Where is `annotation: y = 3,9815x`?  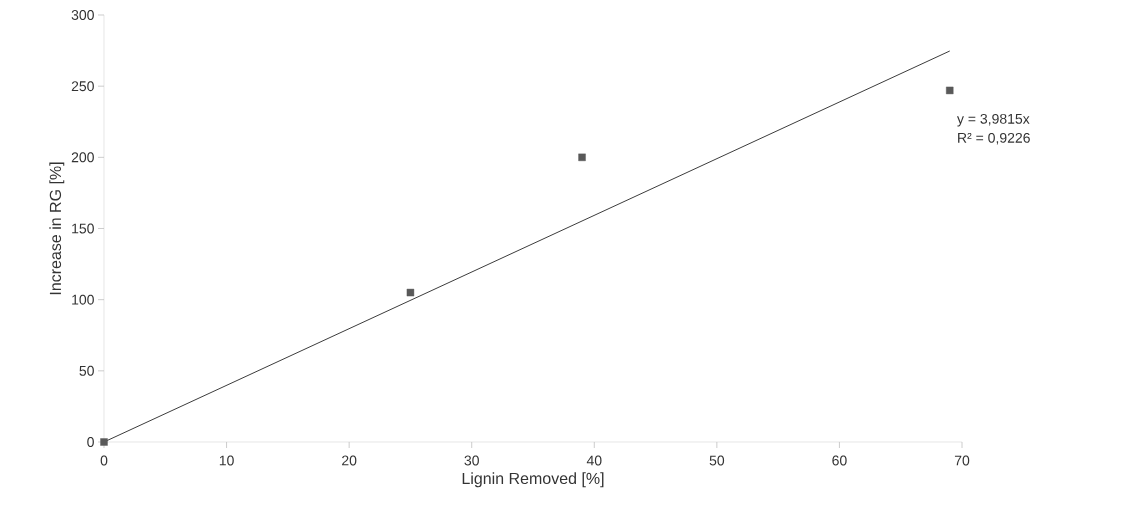 annotation: y = 3,9815x is located at coordinates (993, 120).